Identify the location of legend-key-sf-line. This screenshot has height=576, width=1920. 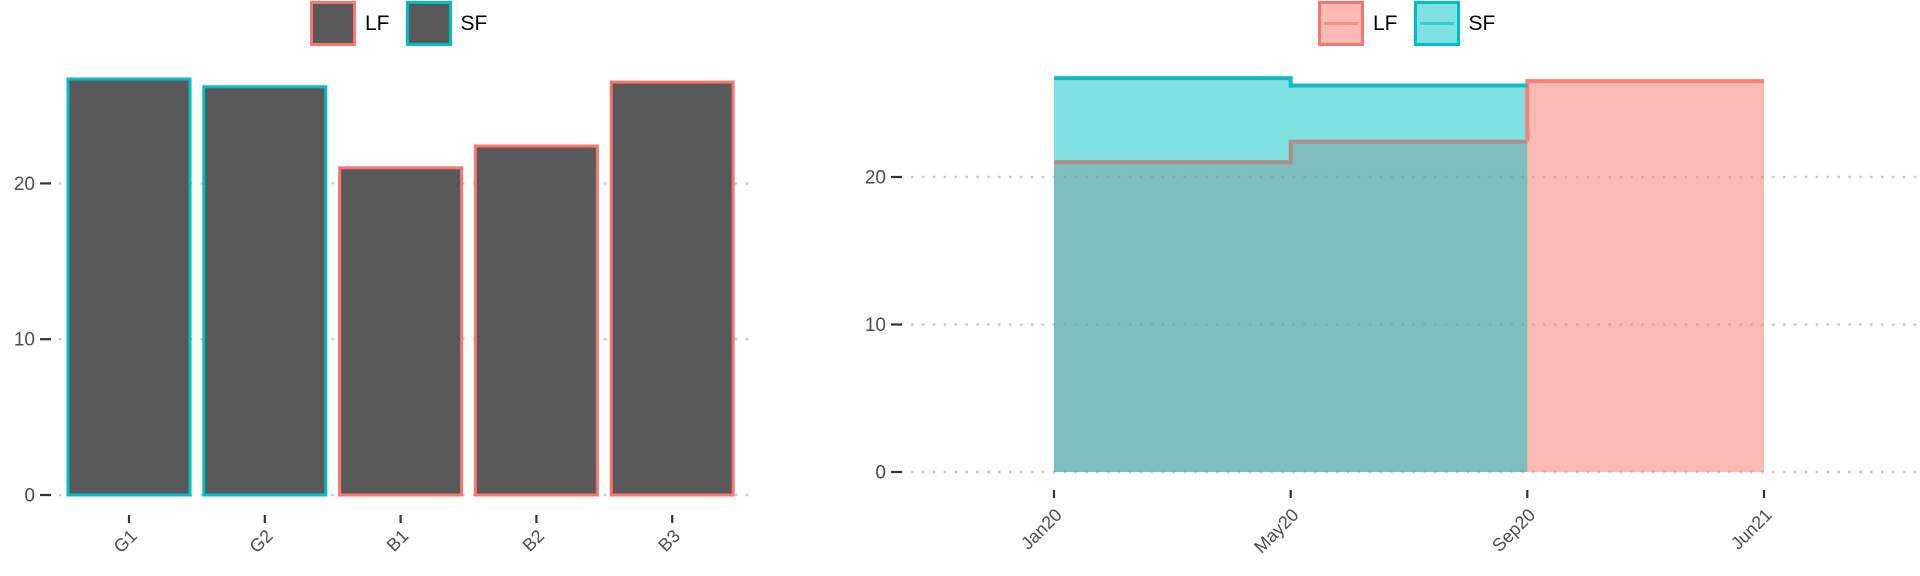
(1436, 23).